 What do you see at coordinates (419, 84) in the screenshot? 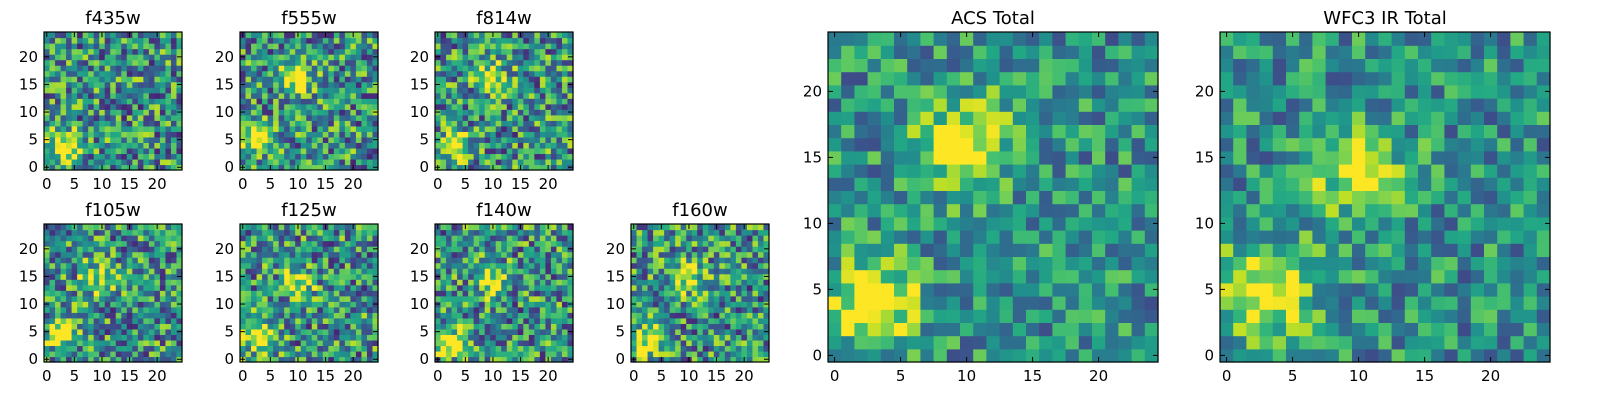
I see `y-tick-label: 15` at bounding box center [419, 84].